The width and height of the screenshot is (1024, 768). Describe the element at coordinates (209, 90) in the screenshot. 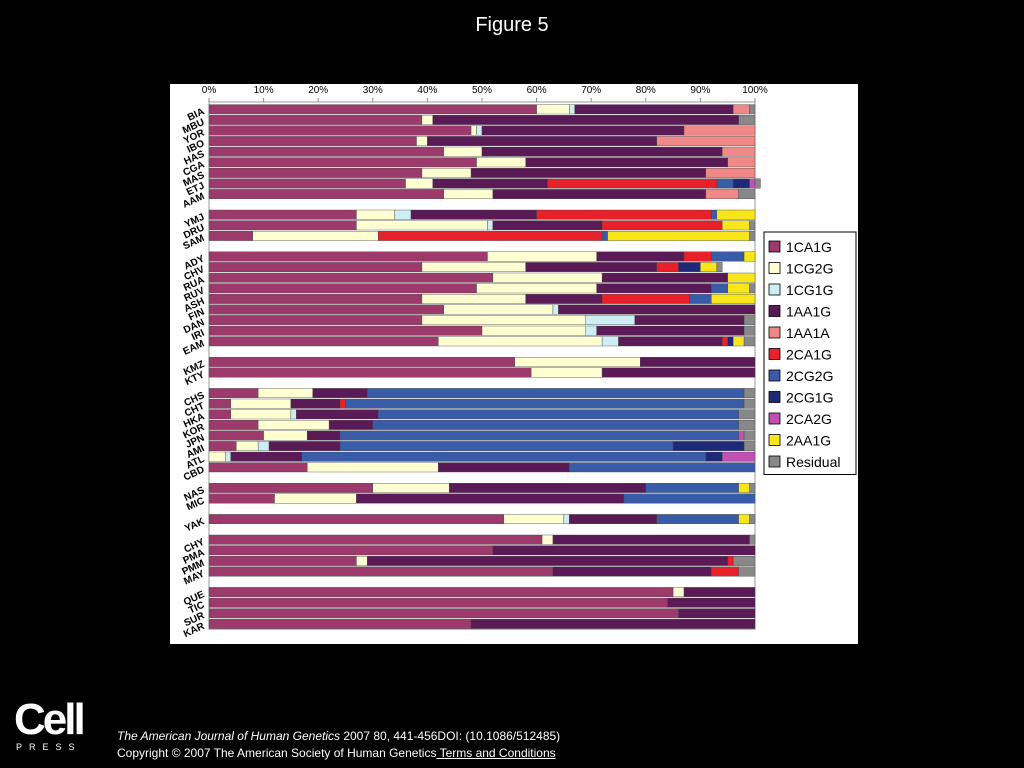

I see `x-tick-label: 0%` at that location.